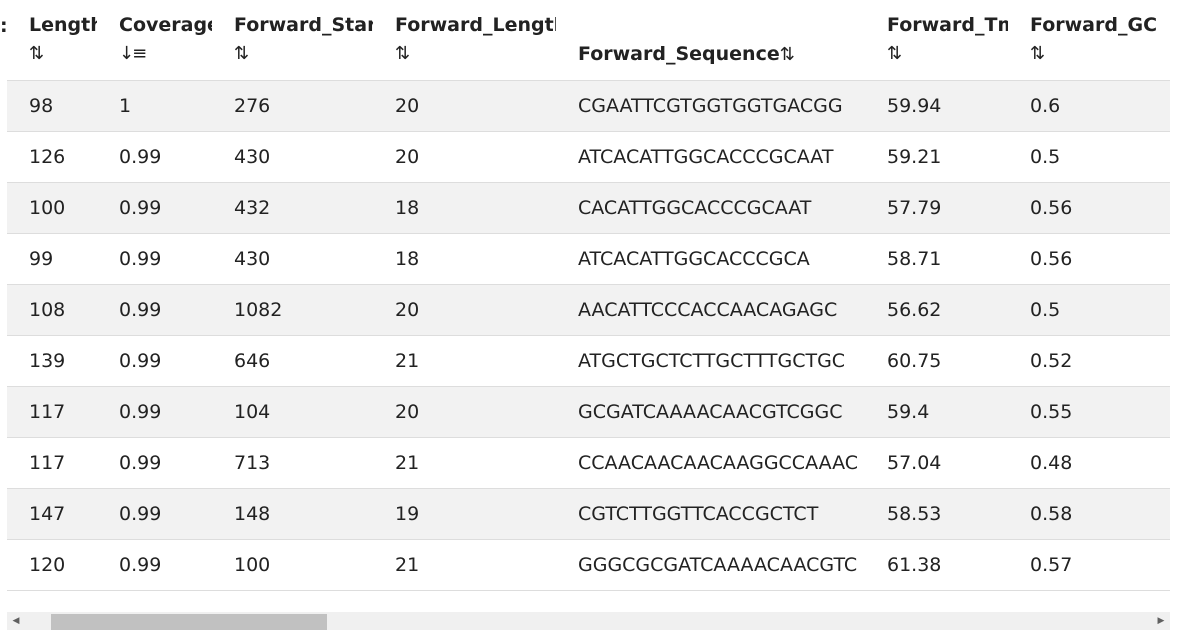 The width and height of the screenshot is (1178, 630). Describe the element at coordinates (292, 208) in the screenshot. I see `cell-forward-start: 432` at that location.